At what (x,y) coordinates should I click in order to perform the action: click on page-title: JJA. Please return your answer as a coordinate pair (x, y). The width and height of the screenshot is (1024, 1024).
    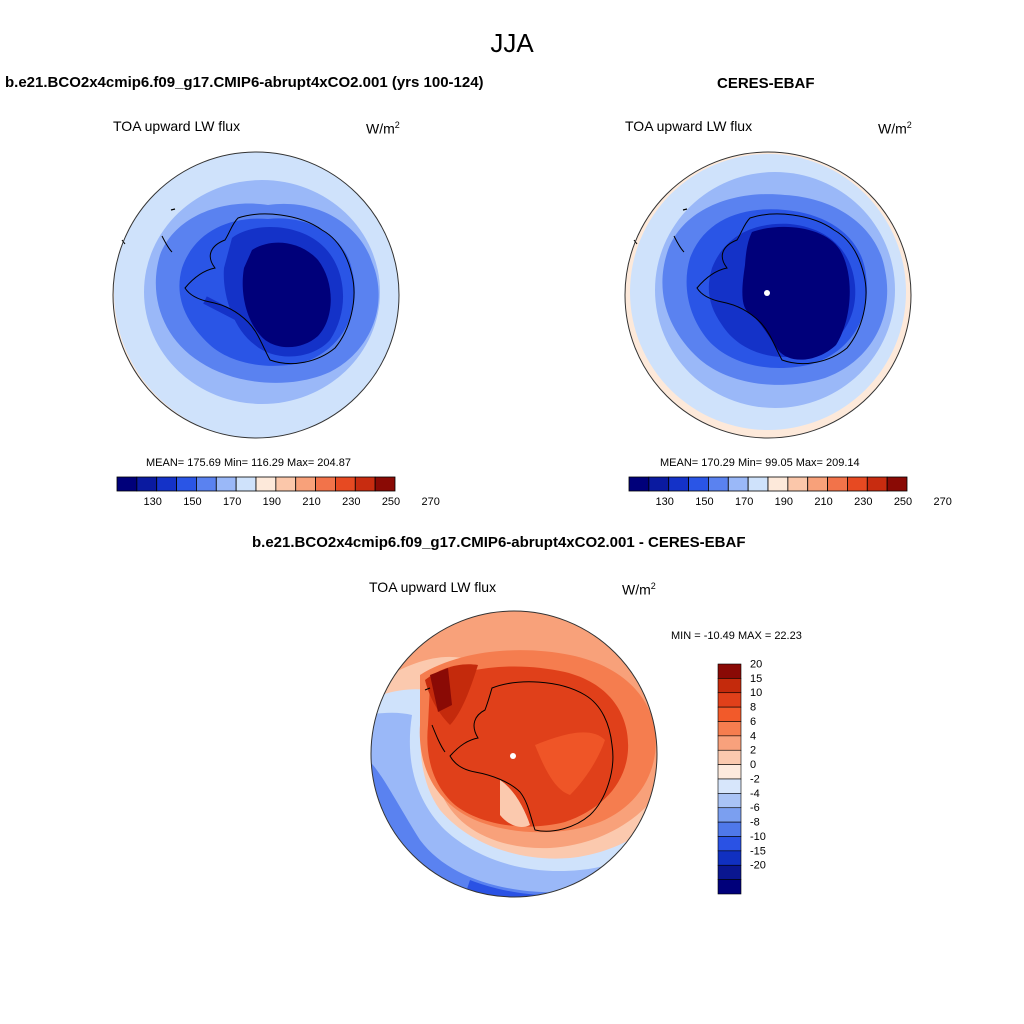
    Looking at the image, I should click on (512, 43).